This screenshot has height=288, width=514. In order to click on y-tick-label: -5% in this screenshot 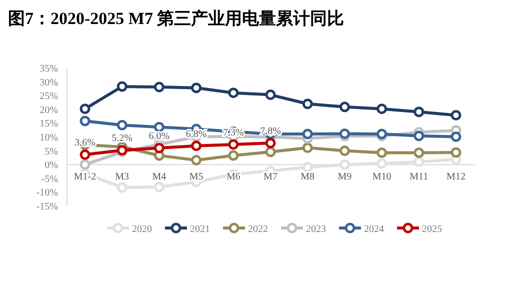, I will do `click(49, 179)`.